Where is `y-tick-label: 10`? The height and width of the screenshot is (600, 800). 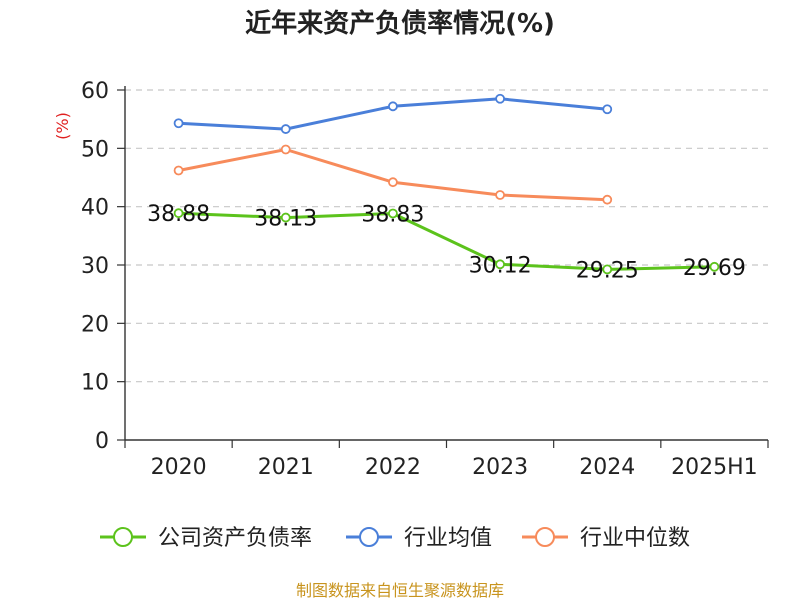 y-tick-label: 10 is located at coordinates (95, 383).